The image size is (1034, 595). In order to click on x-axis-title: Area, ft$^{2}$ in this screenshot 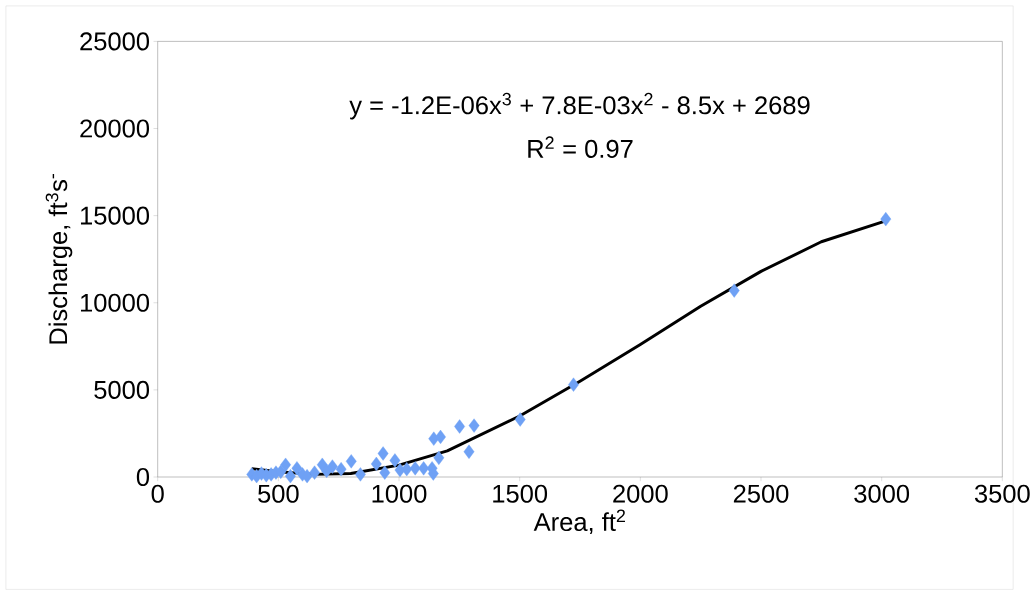, I will do `click(579, 521)`.